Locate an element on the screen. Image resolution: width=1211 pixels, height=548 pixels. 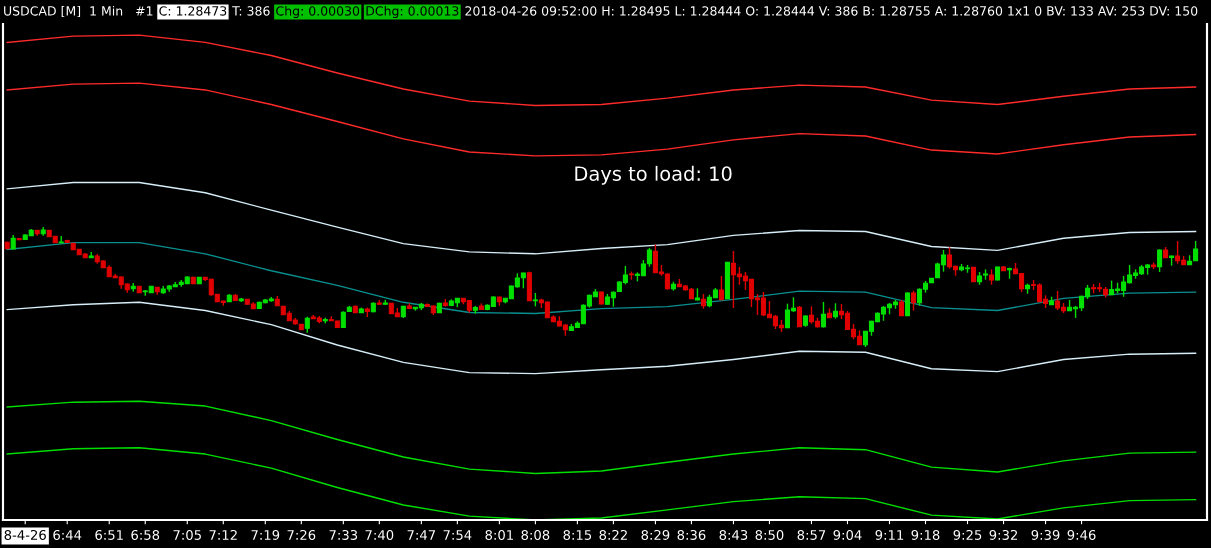
x-tick-label: 9:18 is located at coordinates (925, 534).